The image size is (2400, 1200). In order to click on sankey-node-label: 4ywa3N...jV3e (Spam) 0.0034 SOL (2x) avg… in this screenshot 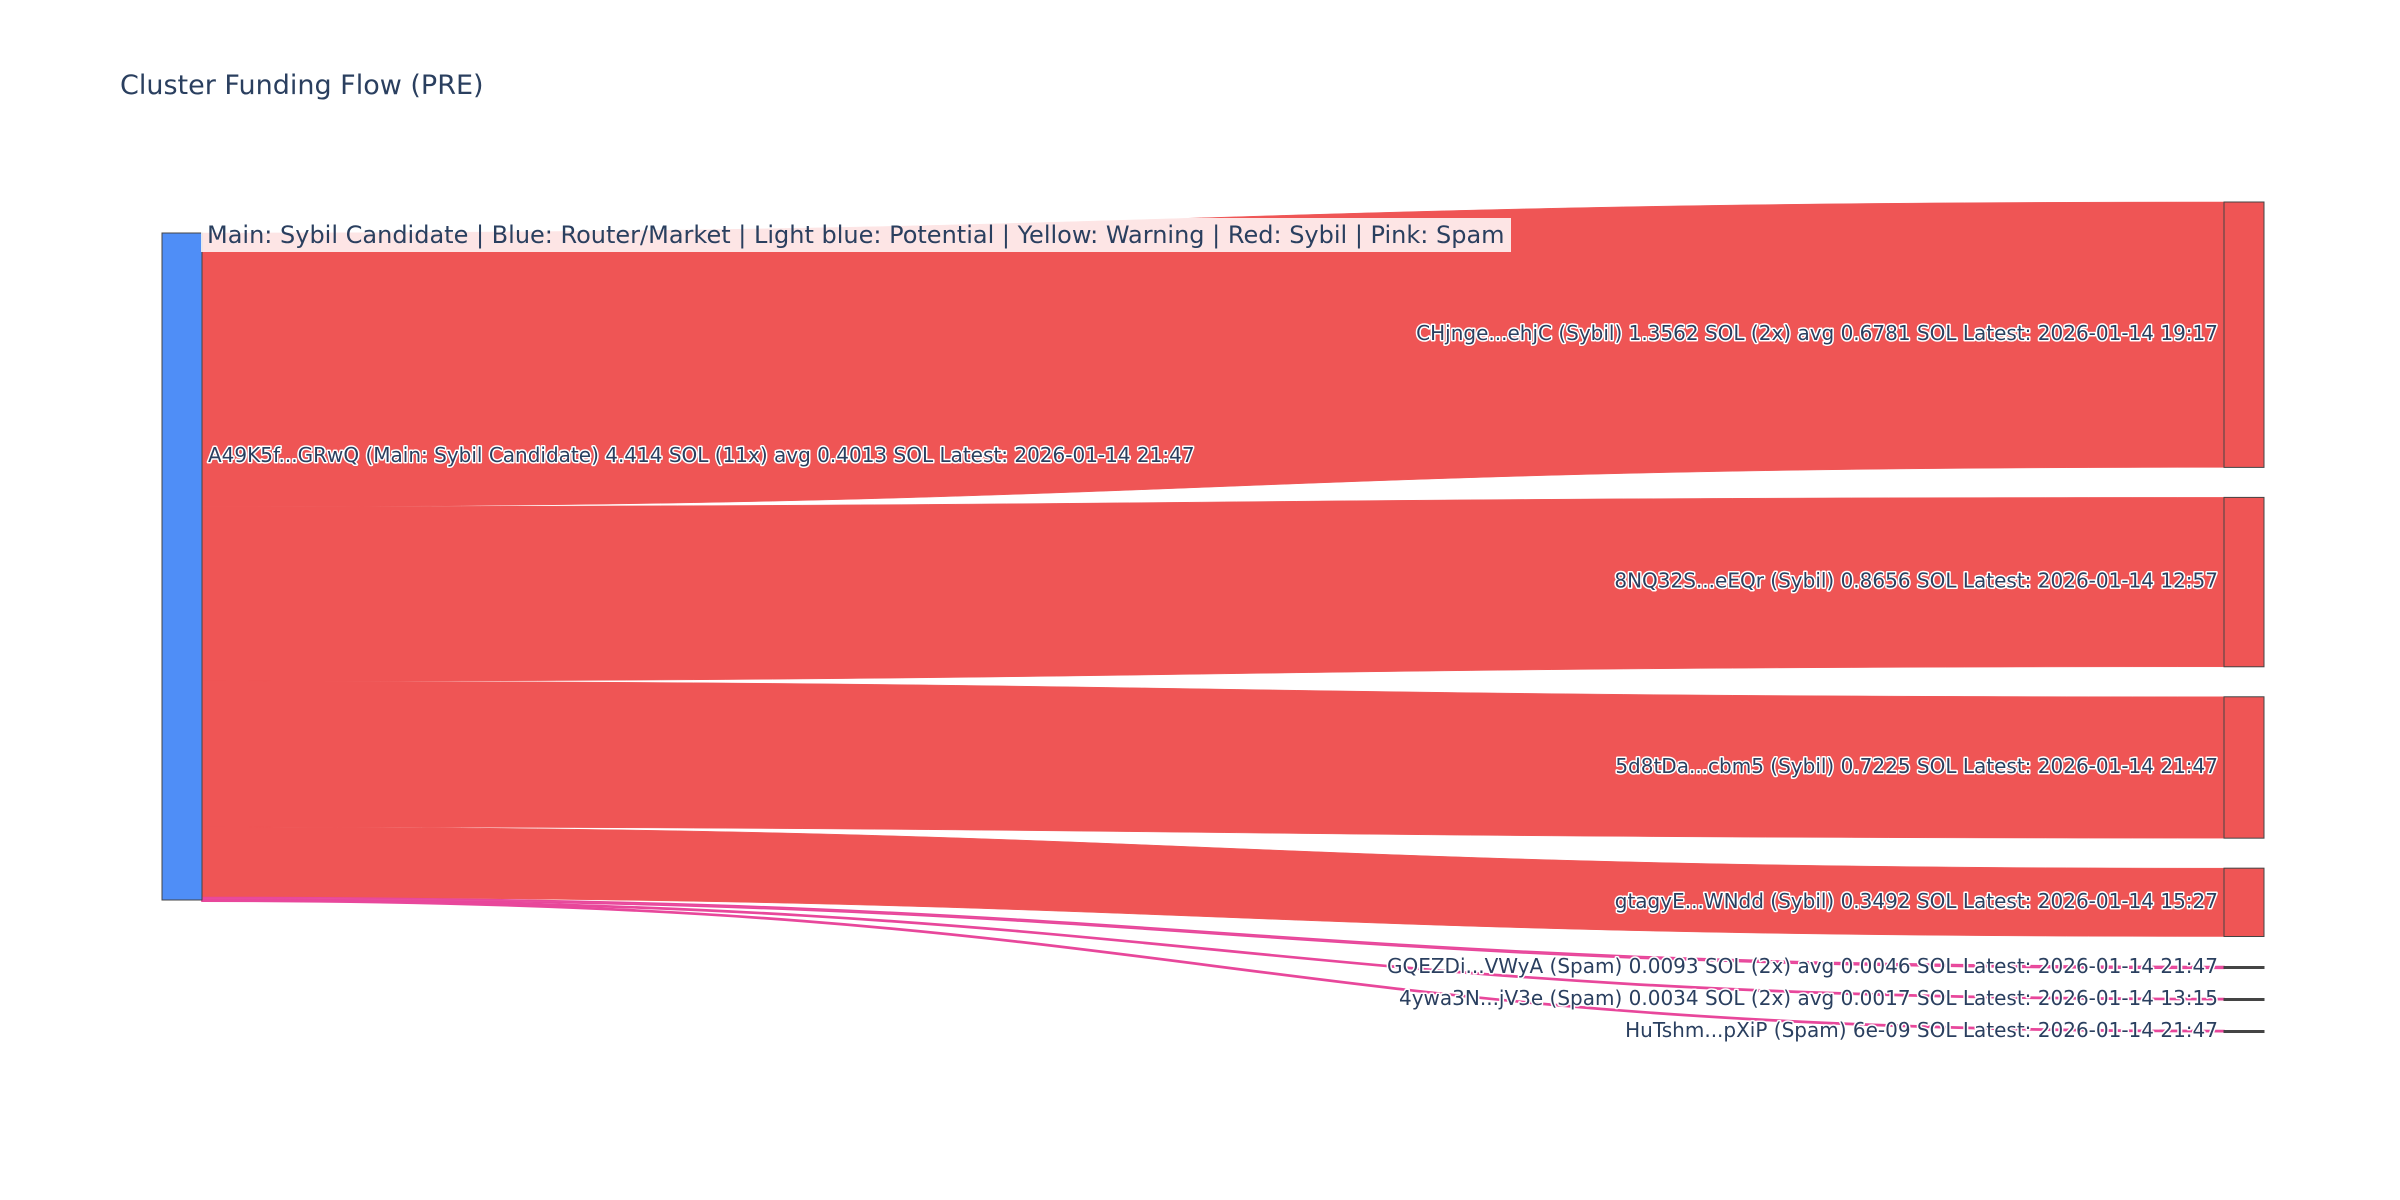, I will do `click(1808, 998)`.